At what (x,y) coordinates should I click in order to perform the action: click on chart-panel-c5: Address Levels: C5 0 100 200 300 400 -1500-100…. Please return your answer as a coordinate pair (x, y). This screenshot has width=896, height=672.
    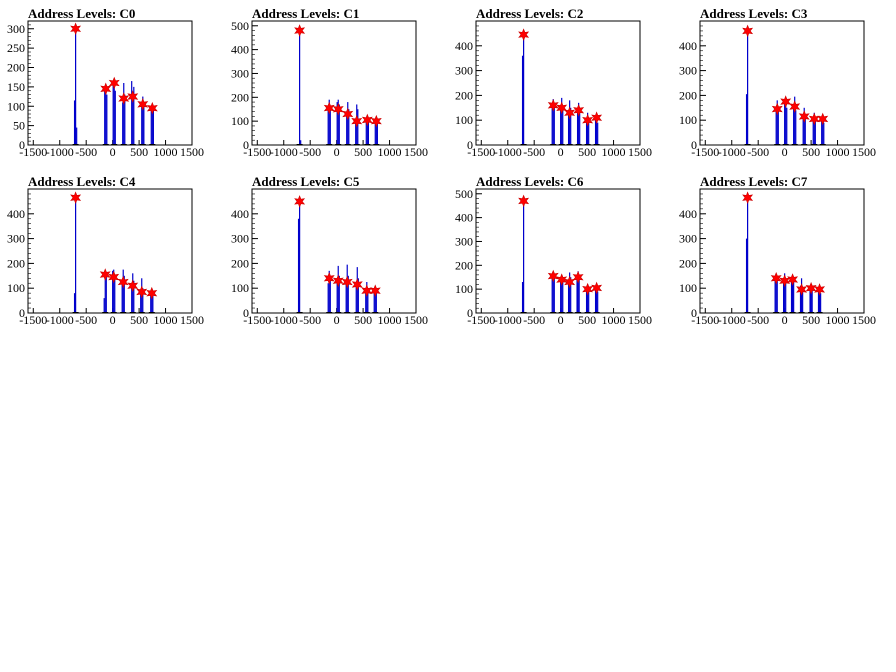
    Looking at the image, I should click on (329, 250).